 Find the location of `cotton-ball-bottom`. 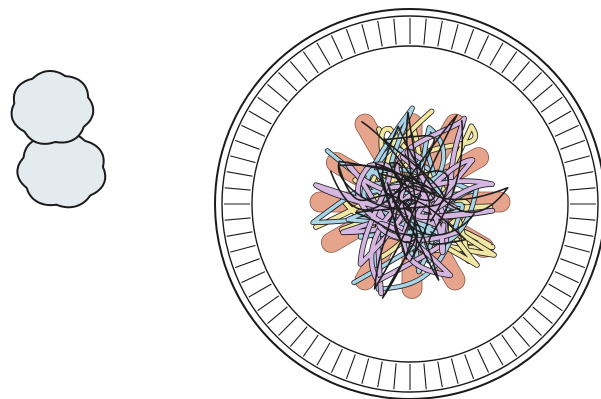

cotton-ball-bottom is located at coordinates (61, 169).